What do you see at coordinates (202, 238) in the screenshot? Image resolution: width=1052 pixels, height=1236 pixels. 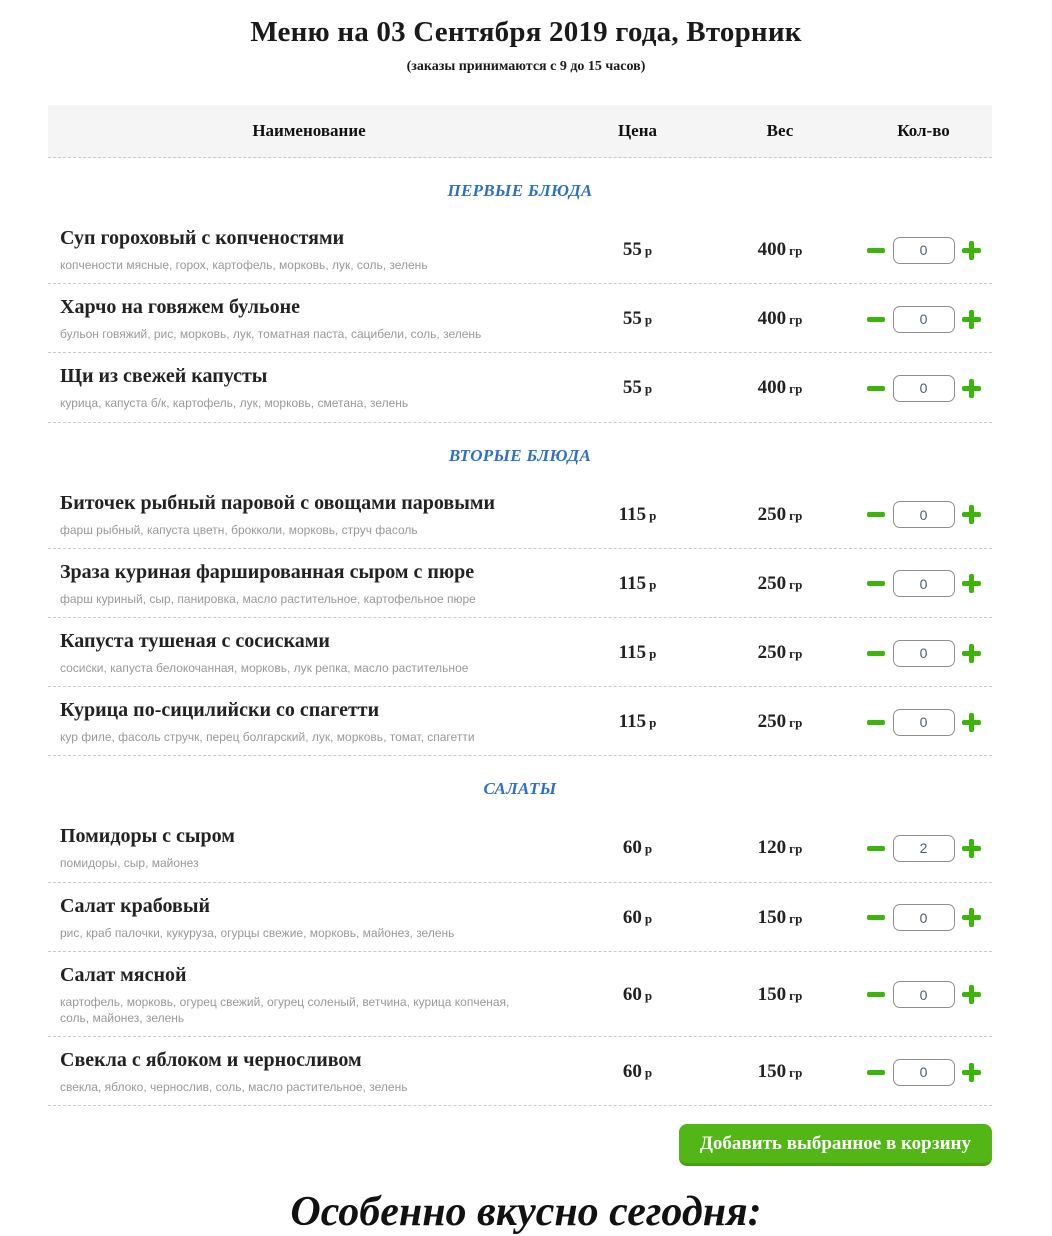 I see `dish-name: Суп гороховый с копченостями` at bounding box center [202, 238].